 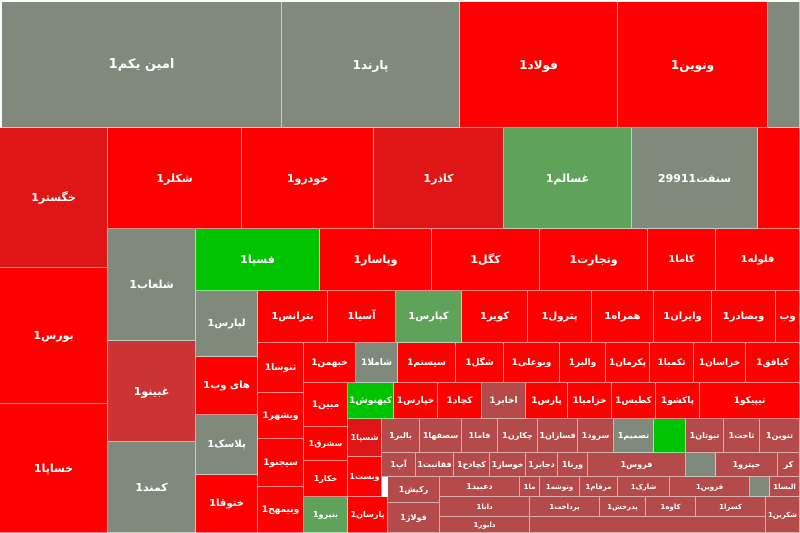 I want to click on tile-chkaren: چکارن1, so click(x=518, y=436).